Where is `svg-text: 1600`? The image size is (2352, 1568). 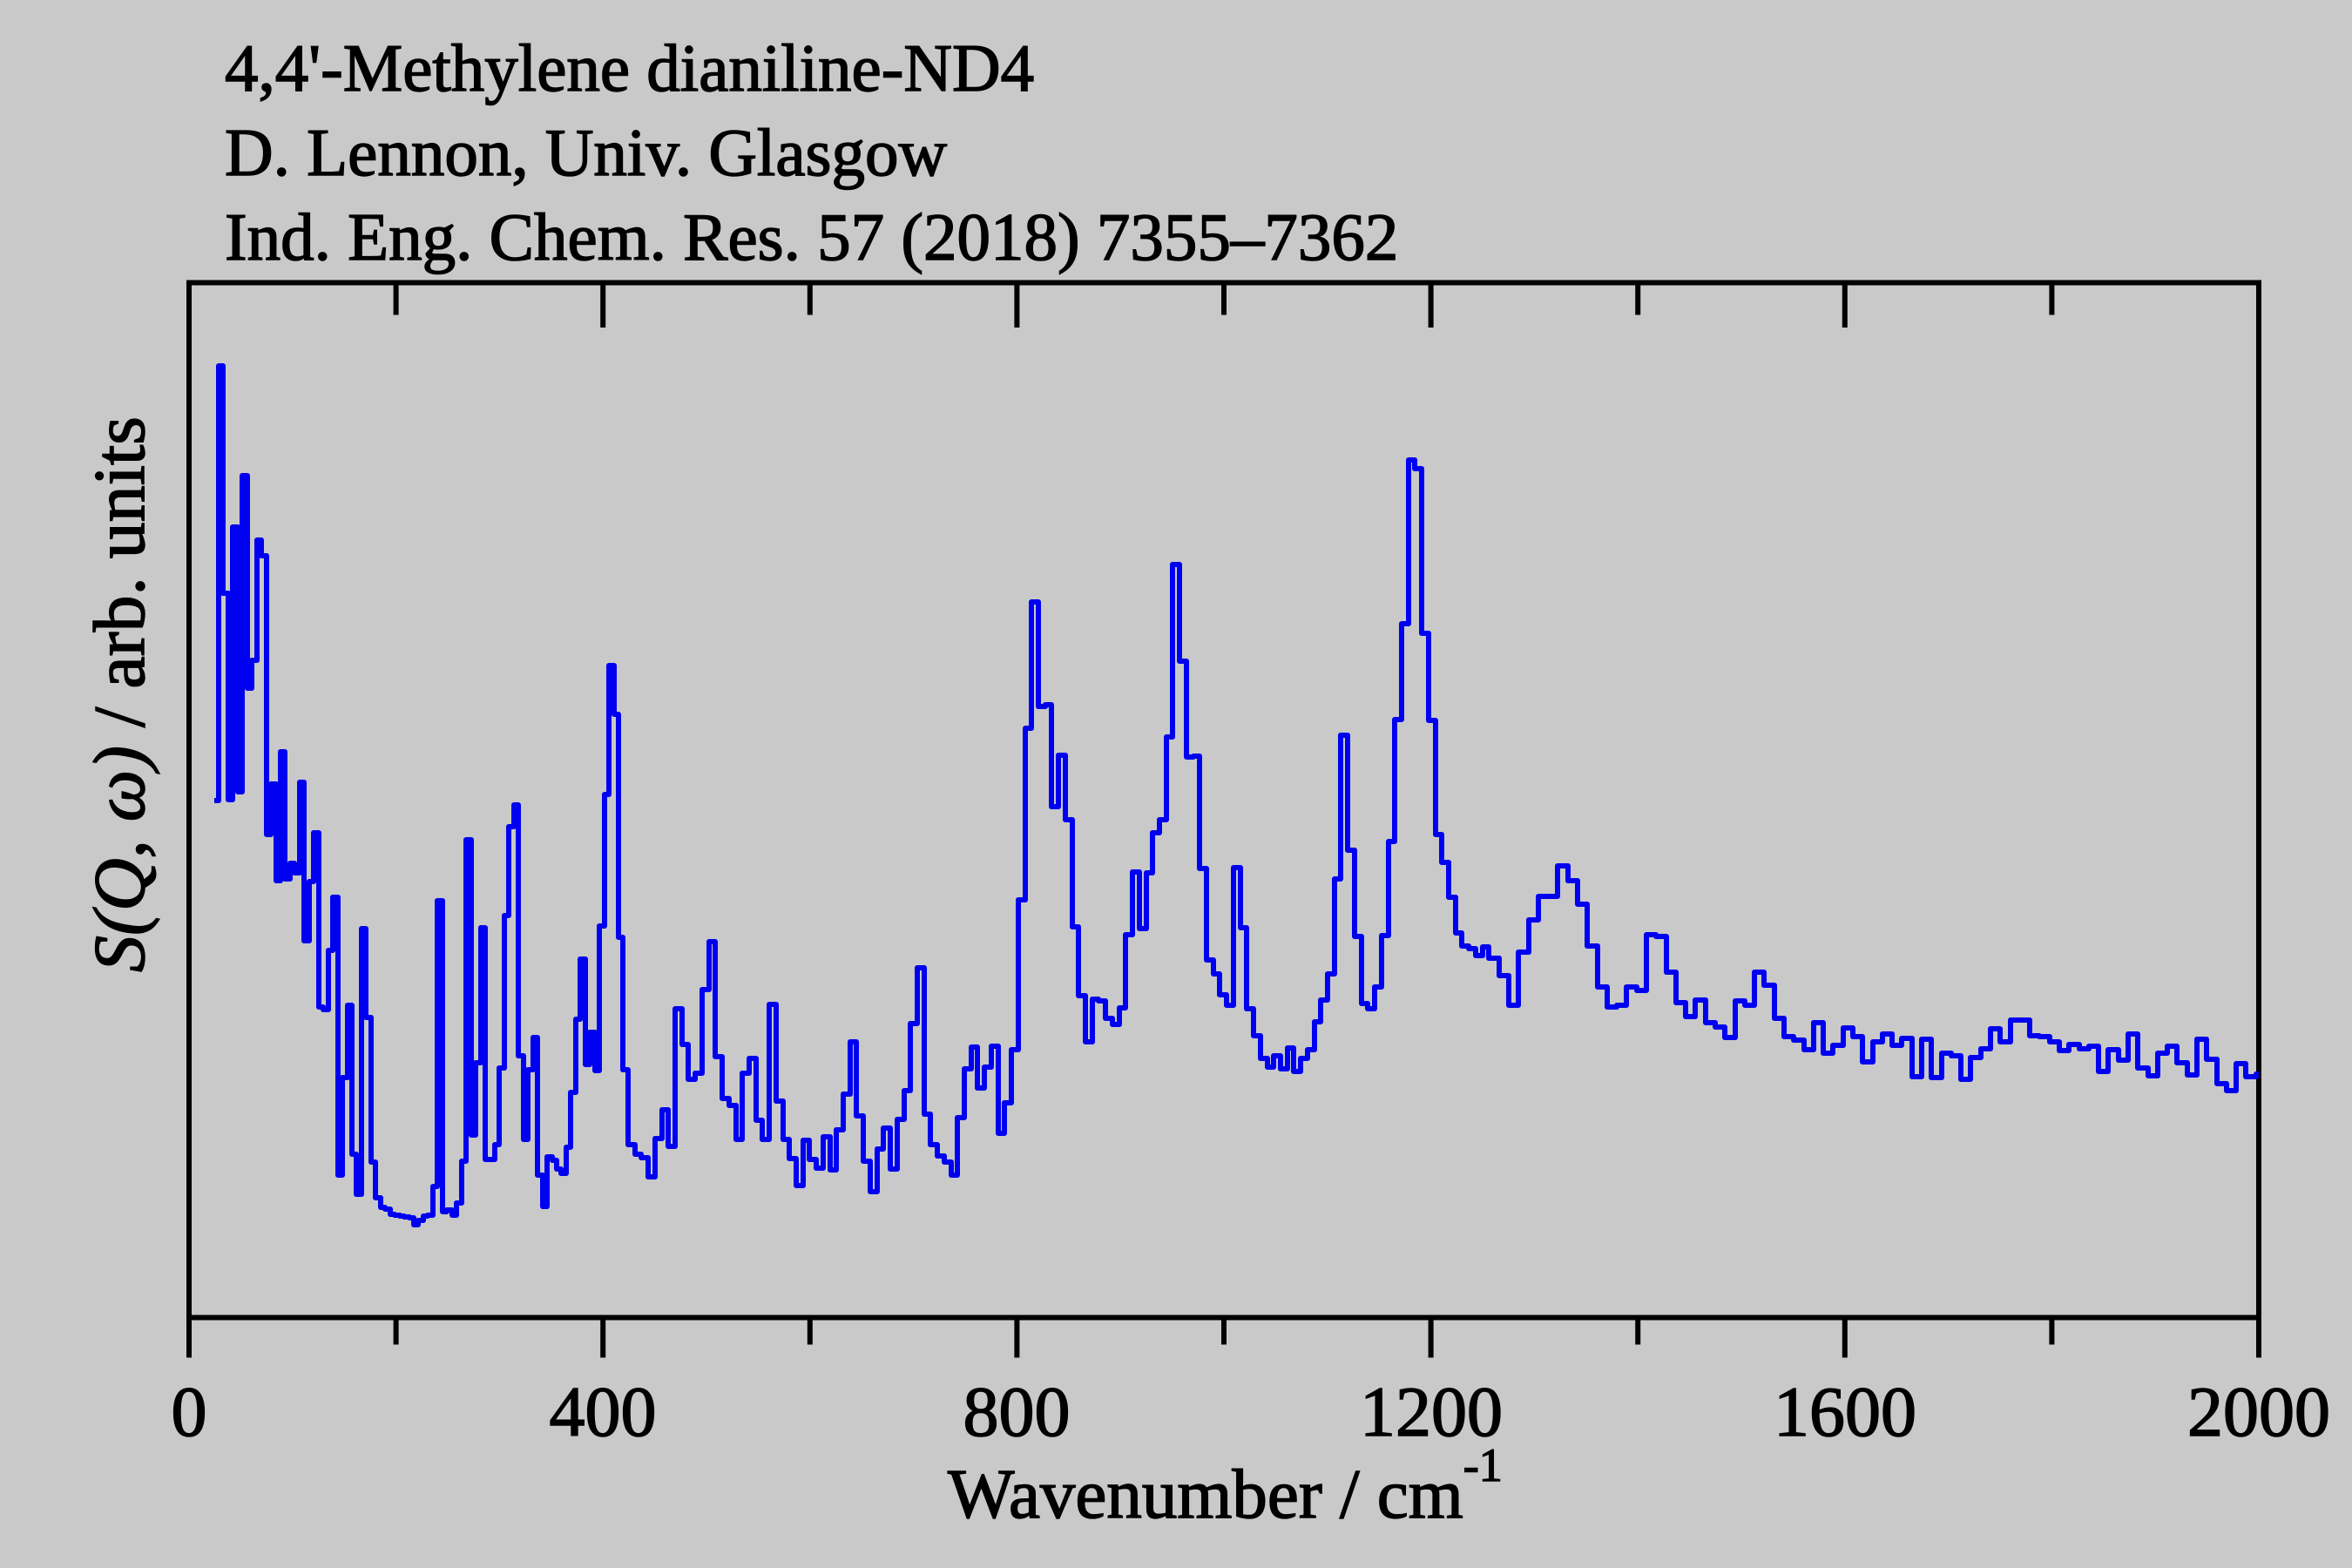 svg-text: 1600 is located at coordinates (1845, 1411).